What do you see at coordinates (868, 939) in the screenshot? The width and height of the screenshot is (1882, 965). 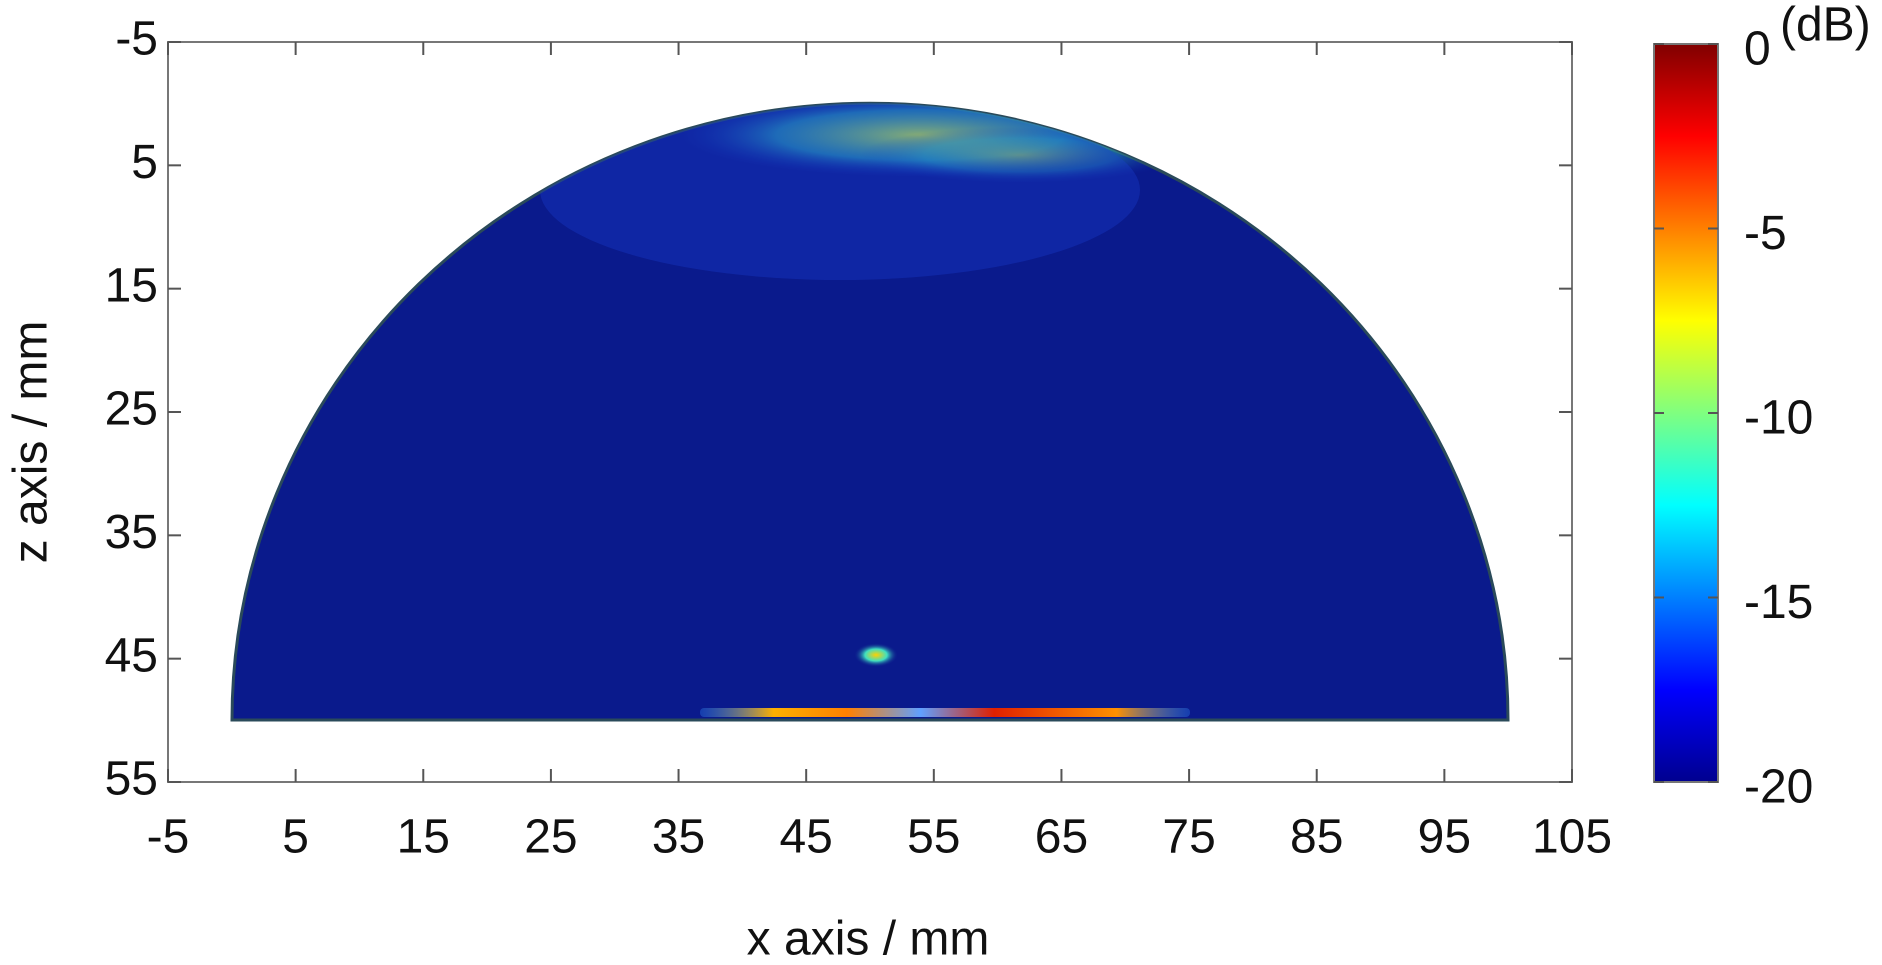 I see `x-axis-label: x axis / mm` at bounding box center [868, 939].